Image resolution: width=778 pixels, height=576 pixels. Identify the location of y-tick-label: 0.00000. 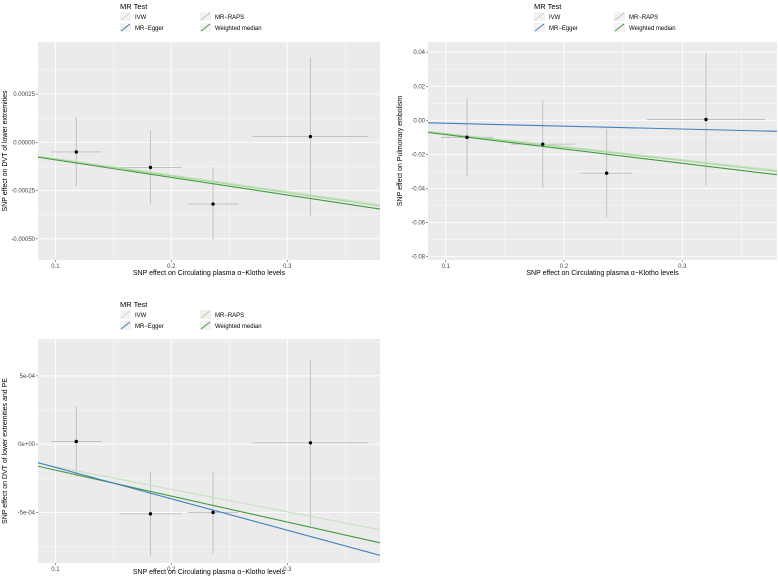
(24, 143).